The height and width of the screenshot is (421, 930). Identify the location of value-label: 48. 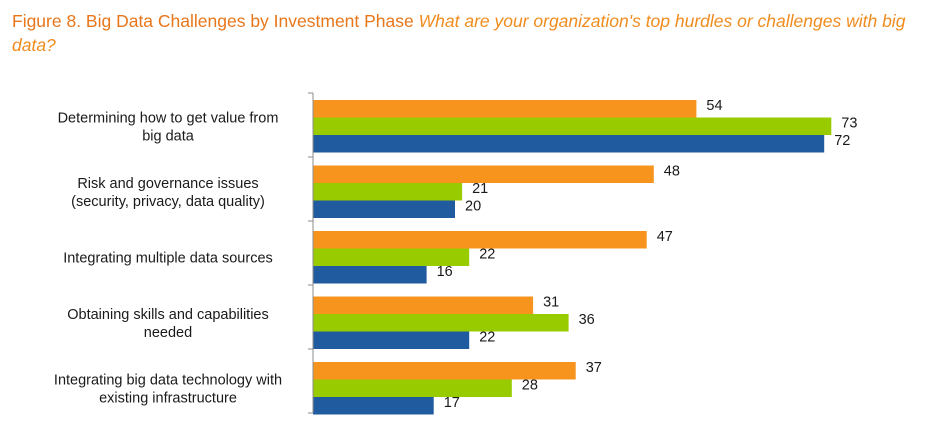
(672, 171).